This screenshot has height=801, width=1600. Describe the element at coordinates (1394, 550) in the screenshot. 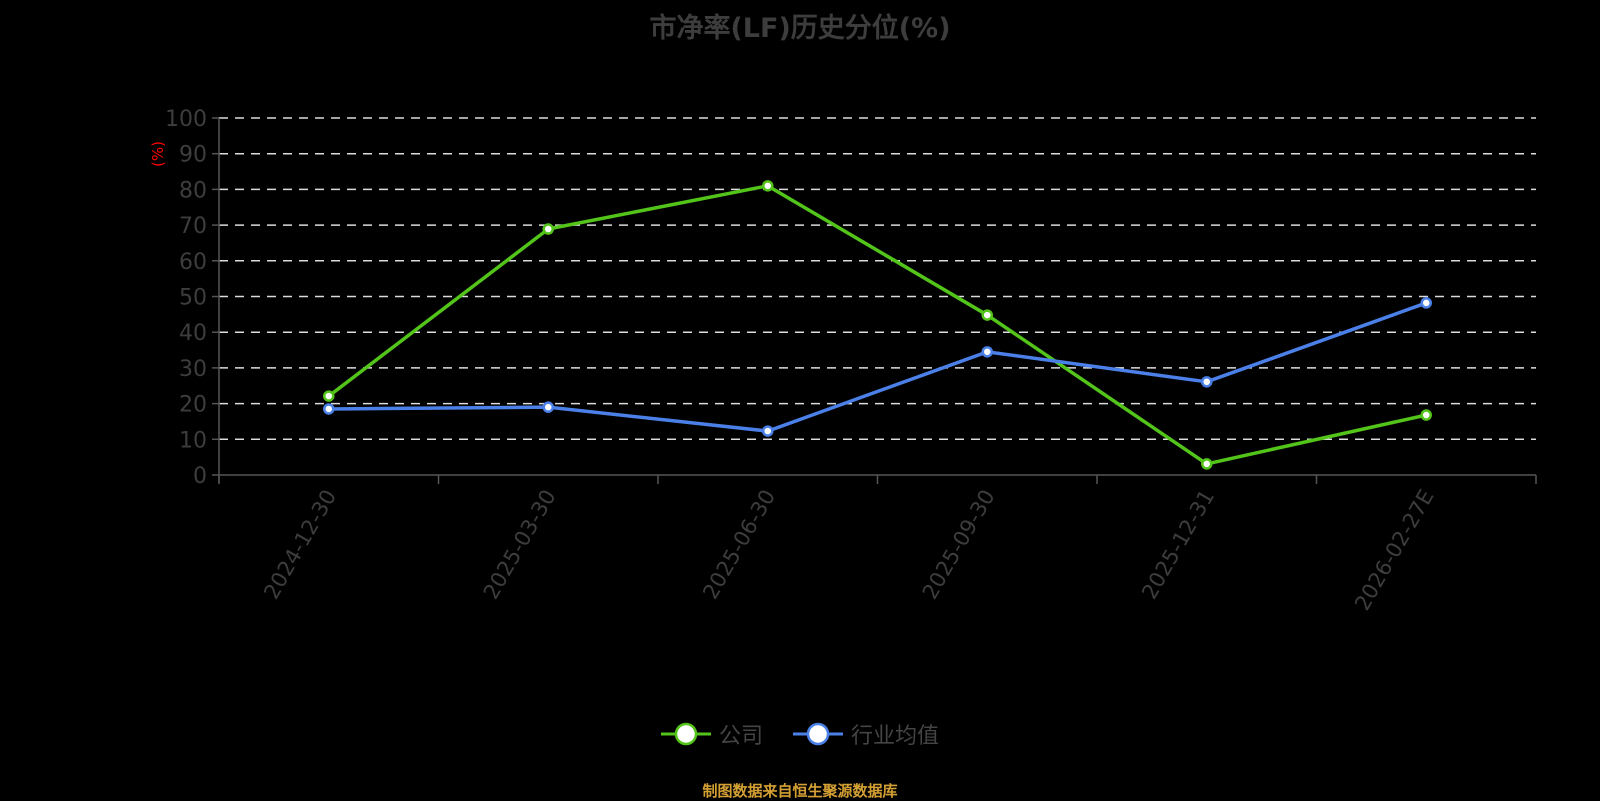

I see `x-tick-label: 2026-02-27E` at that location.